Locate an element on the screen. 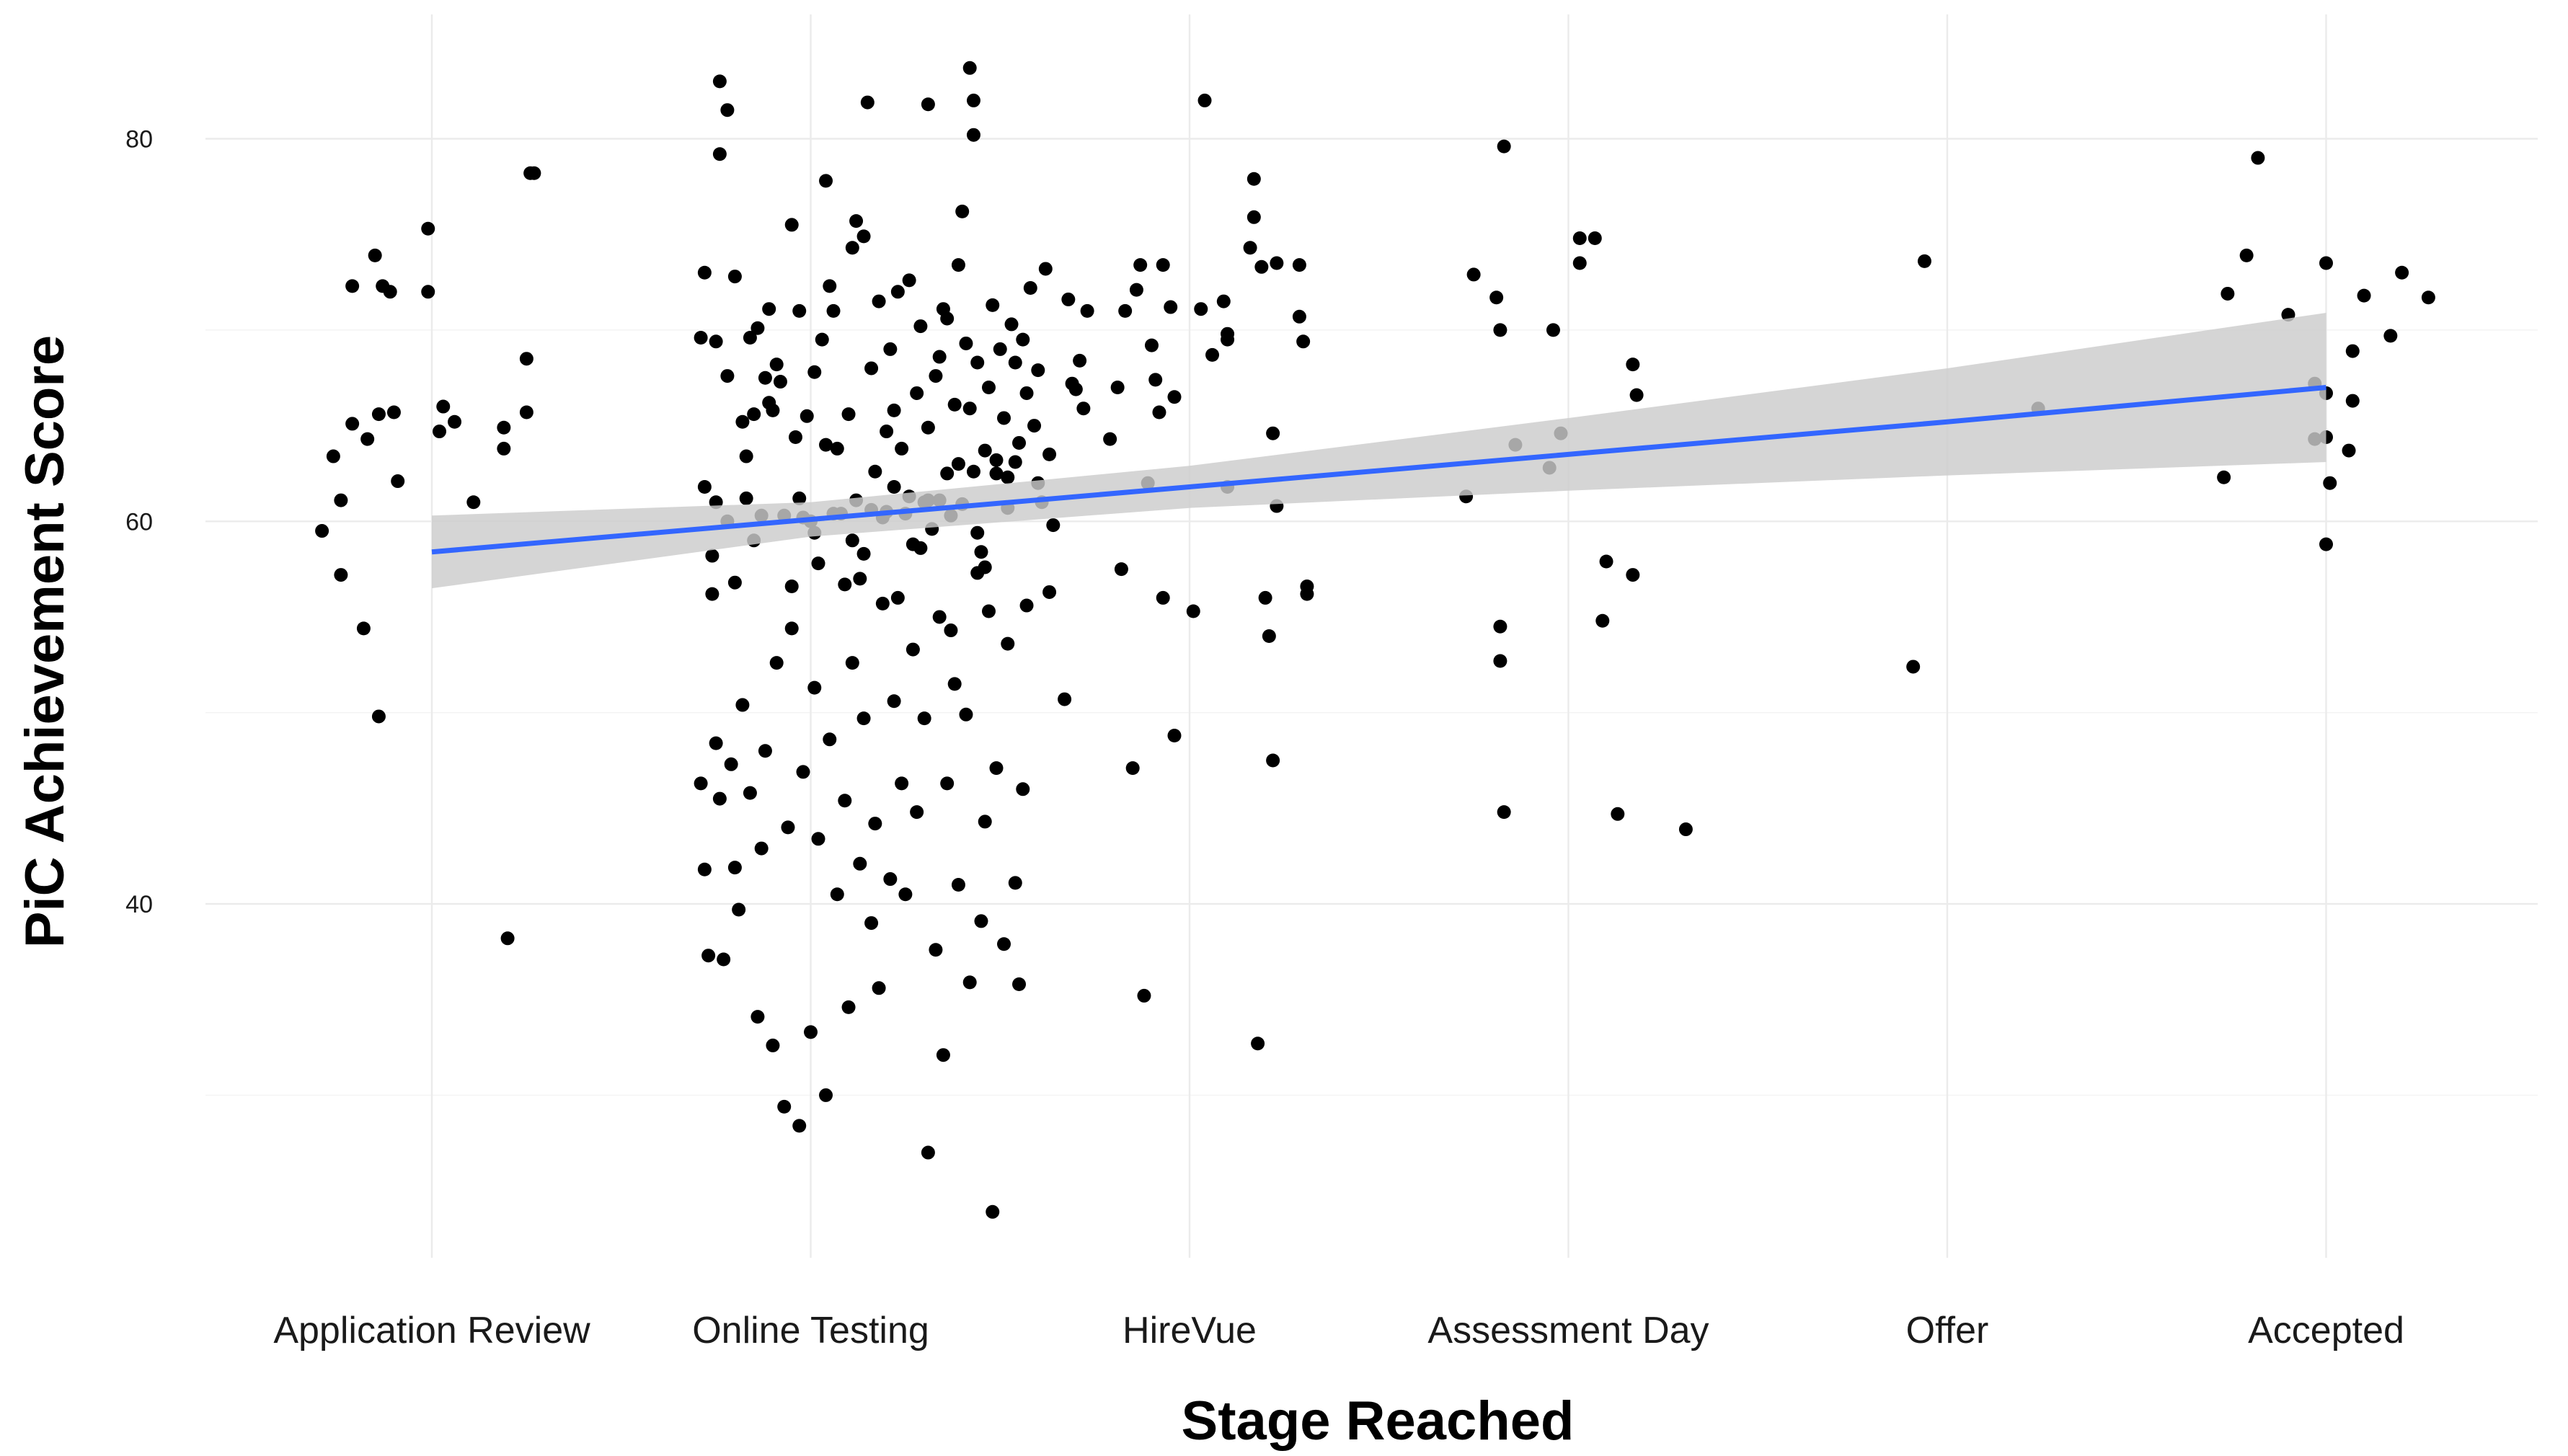 Image resolution: width=2568 pixels, height=1456 pixels. x-tick-label: Online Testing is located at coordinates (810, 1330).